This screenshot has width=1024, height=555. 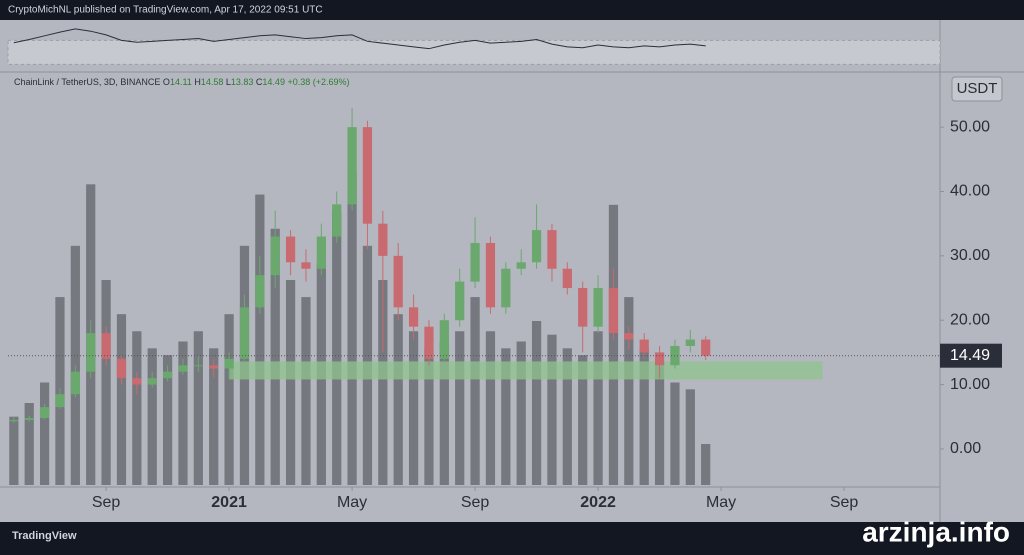 I want to click on indicator-band, so click(x=474, y=52).